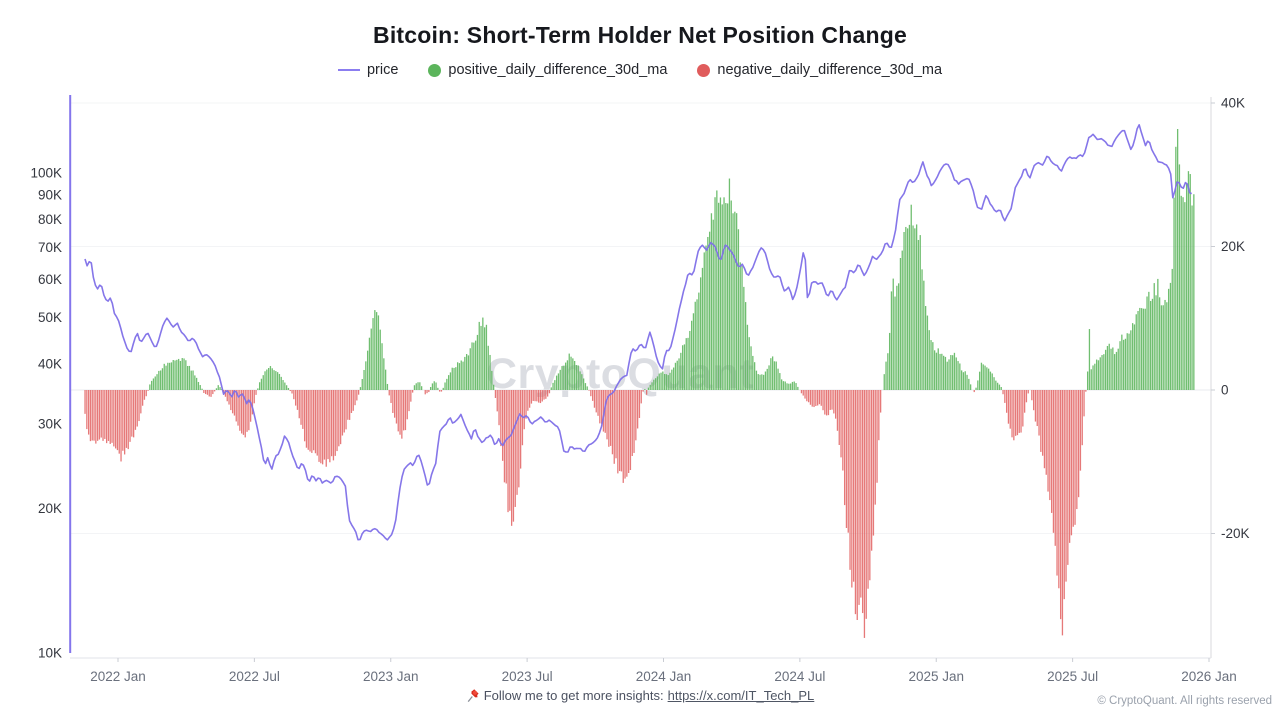 This screenshot has width=1280, height=720. Describe the element at coordinates (664, 676) in the screenshot. I see `x-axis-label: 2024 Jan` at that location.